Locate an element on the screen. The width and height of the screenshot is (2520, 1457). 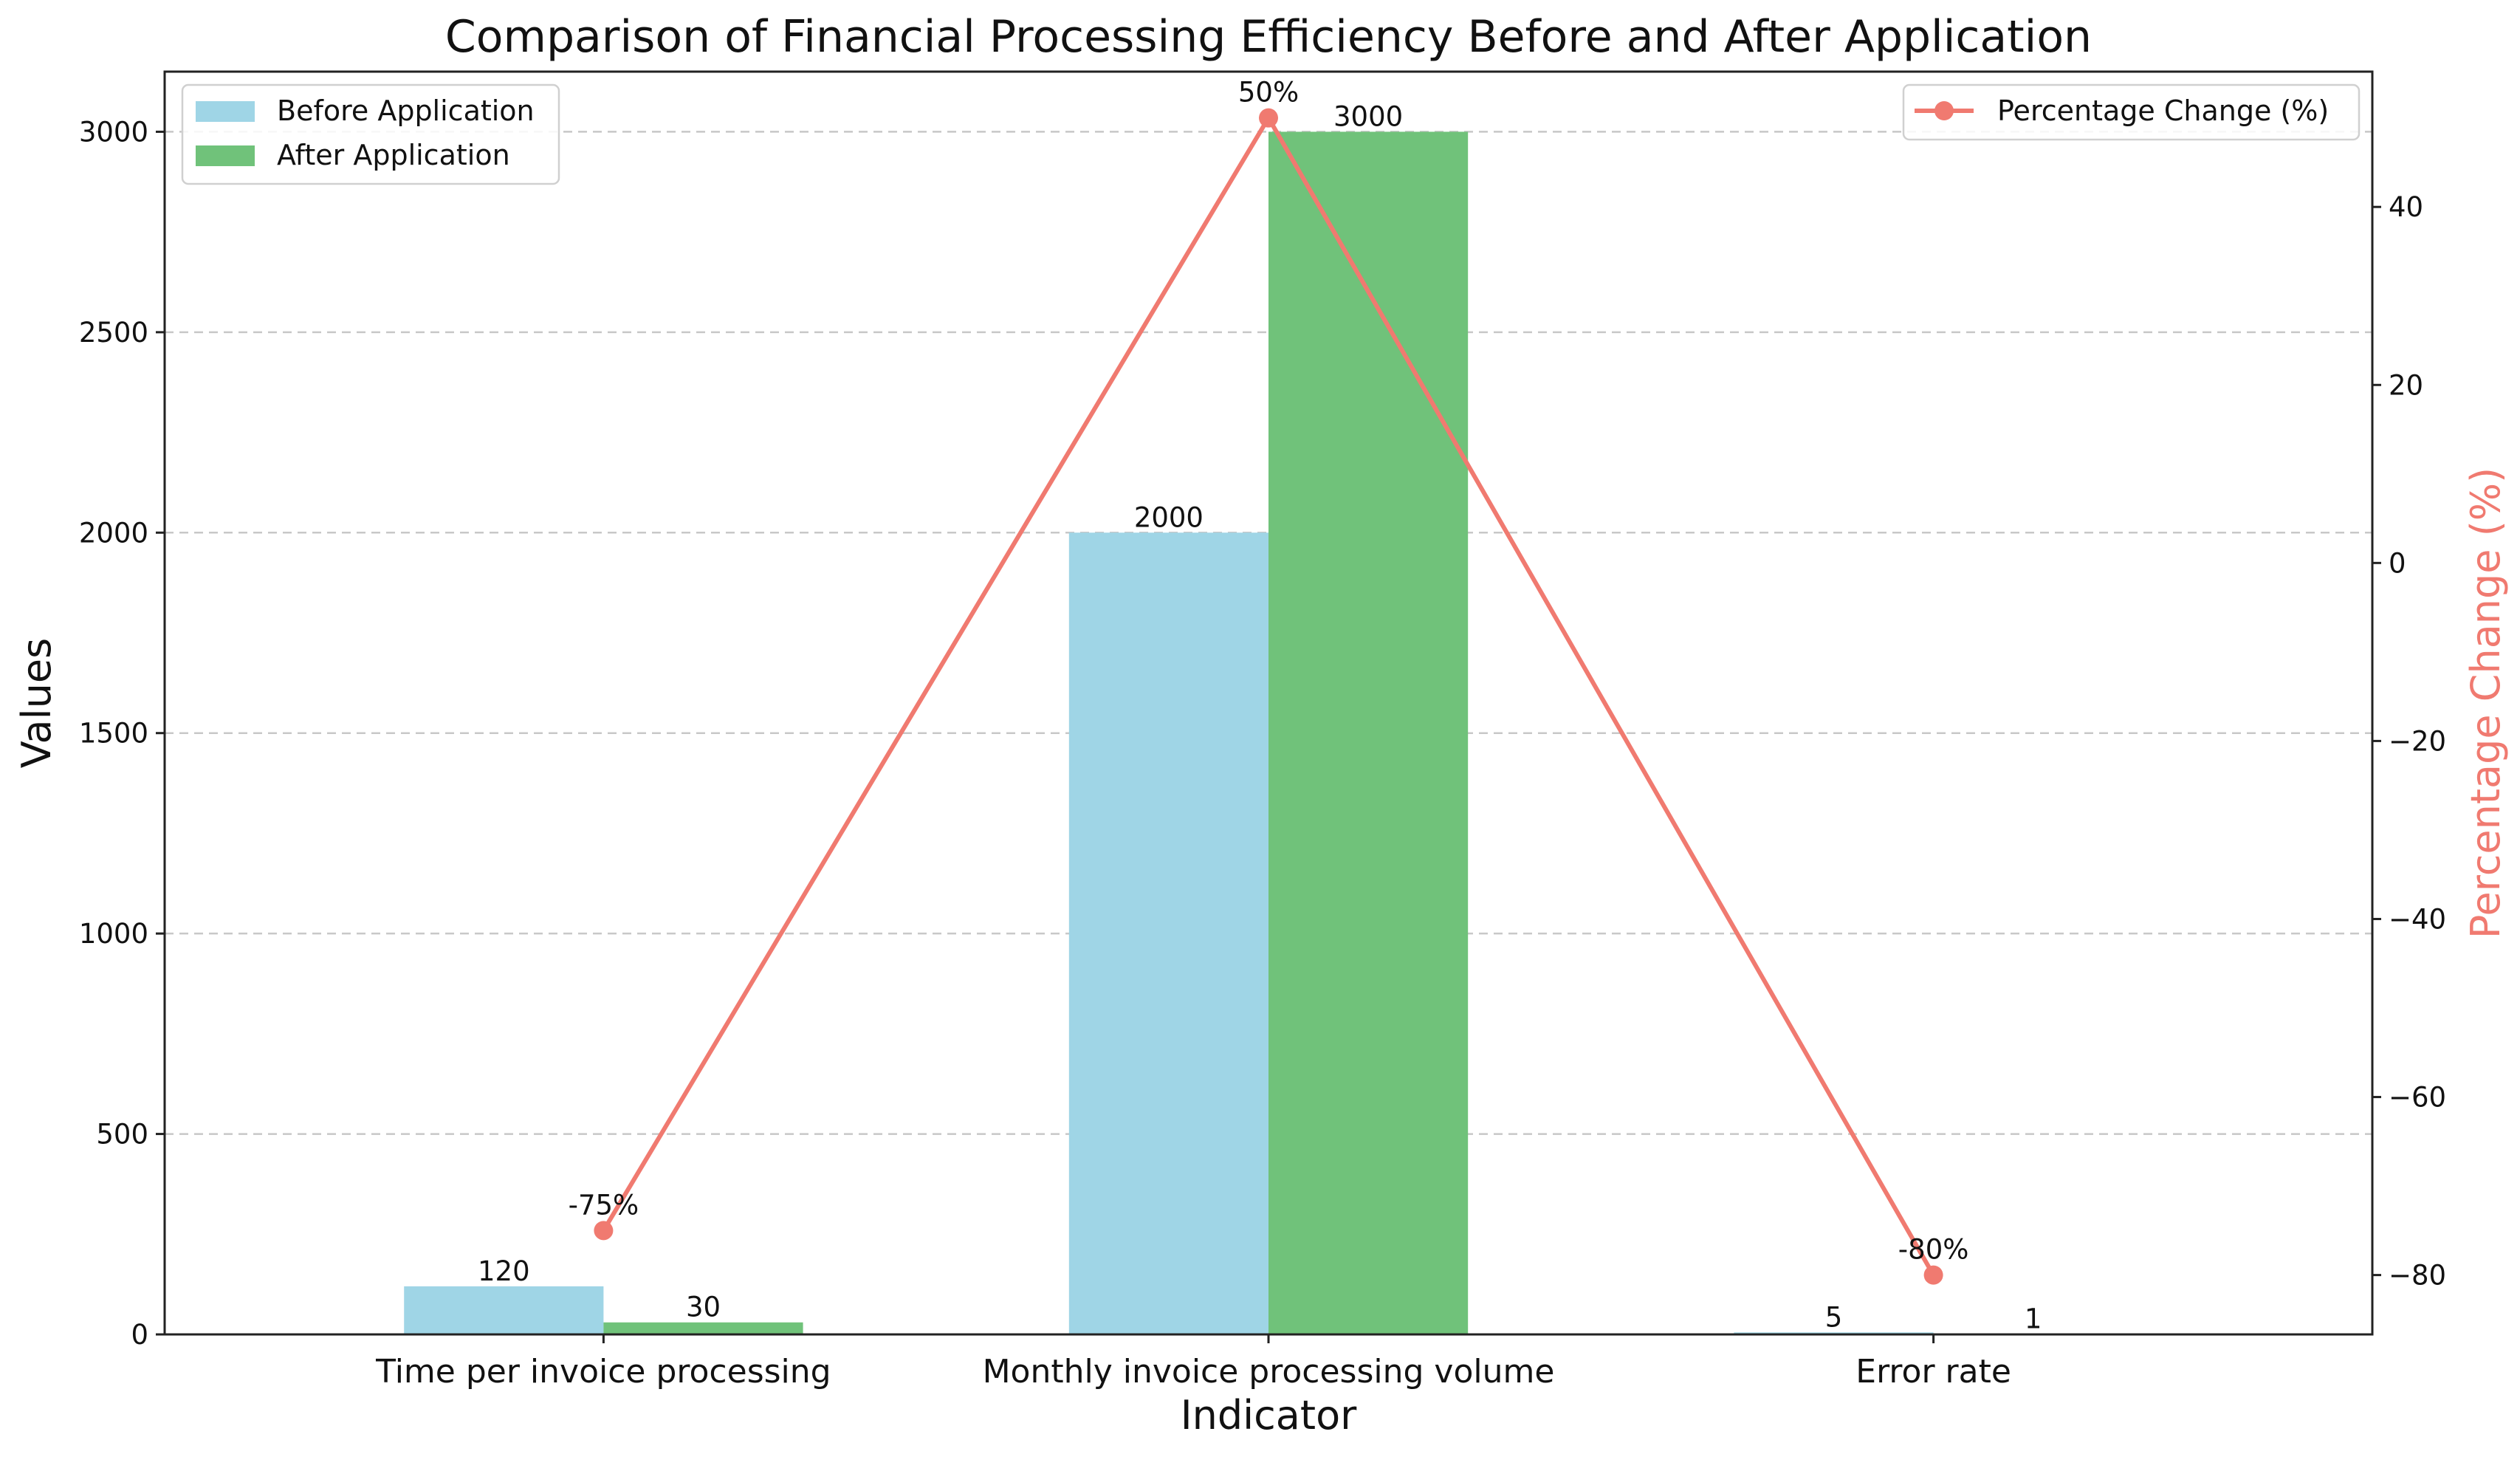
y-tick-label: 3000 is located at coordinates (113, 132).